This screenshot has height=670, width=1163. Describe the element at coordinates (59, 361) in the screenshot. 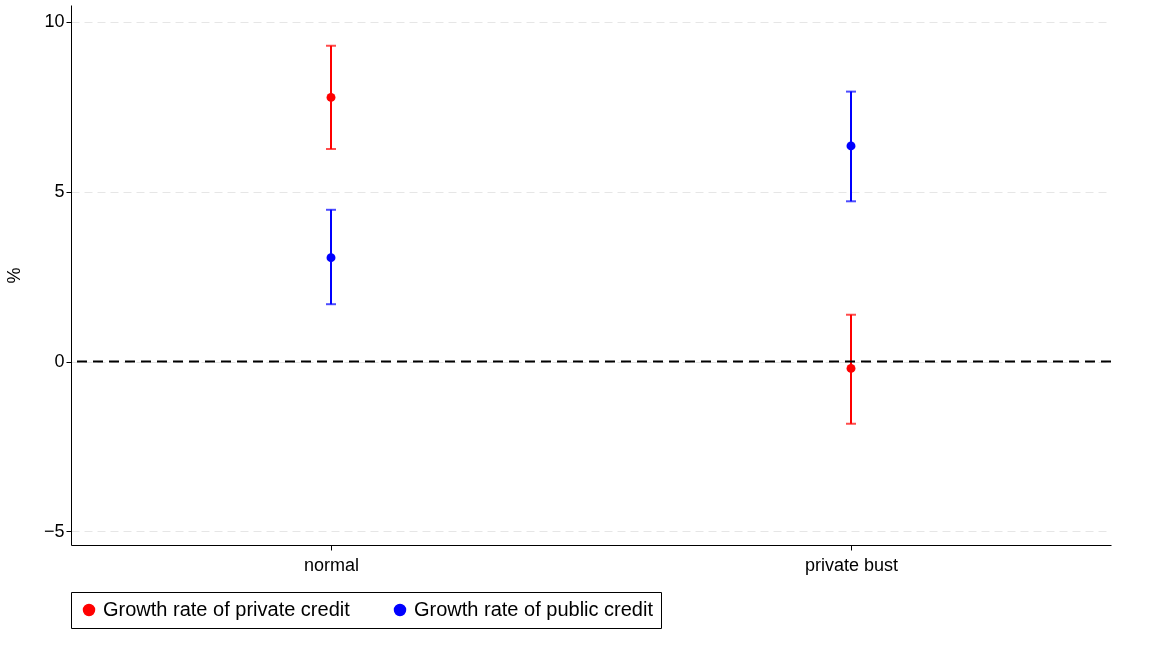

I see `y-tick-label: 0` at that location.